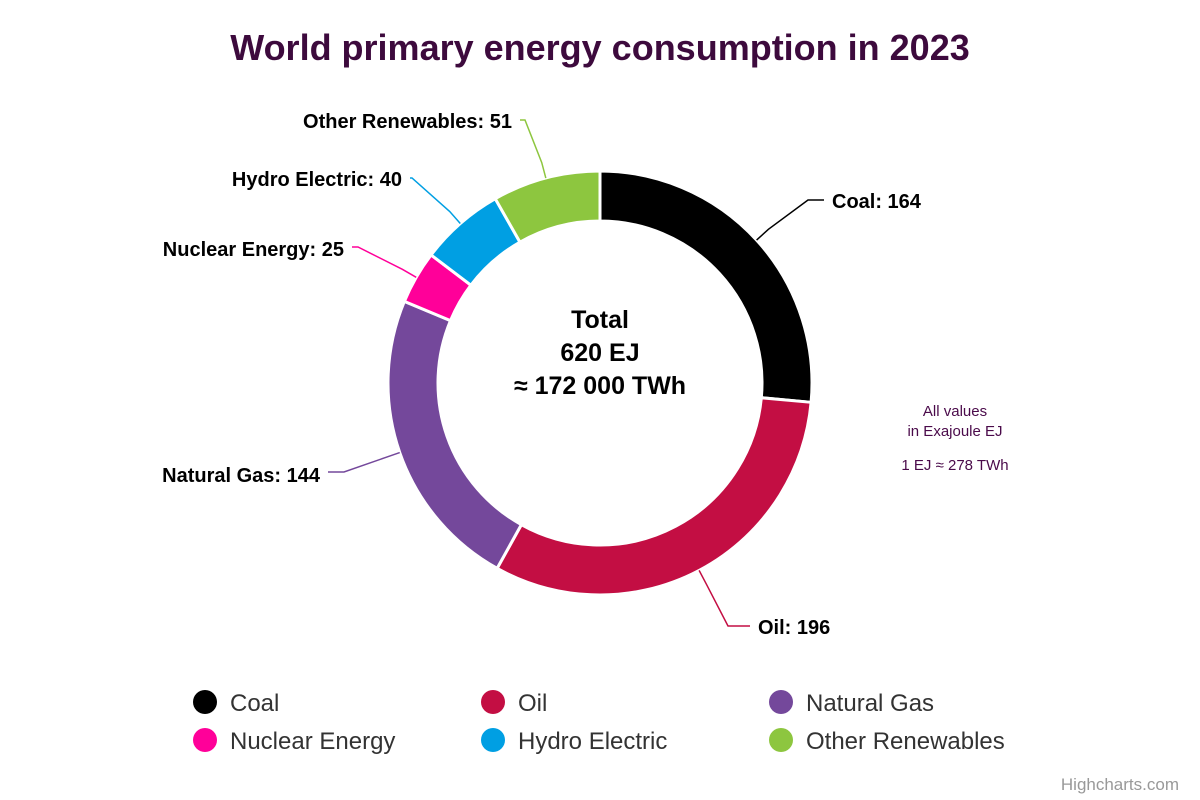 The height and width of the screenshot is (800, 1200). Describe the element at coordinates (954, 465) in the screenshot. I see `unit-note-conversion: 1 EJ ≈ 278 TWh` at that location.